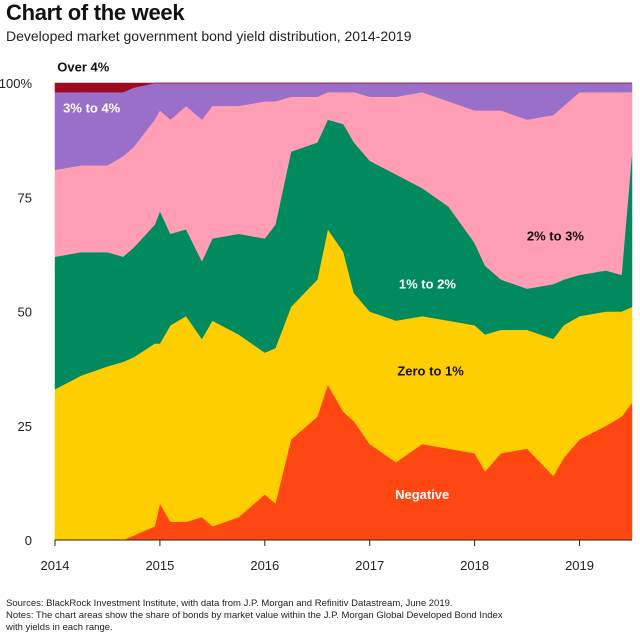 The image size is (640, 640). Describe the element at coordinates (55, 565) in the screenshot. I see `x-tick-label: 2014` at that location.